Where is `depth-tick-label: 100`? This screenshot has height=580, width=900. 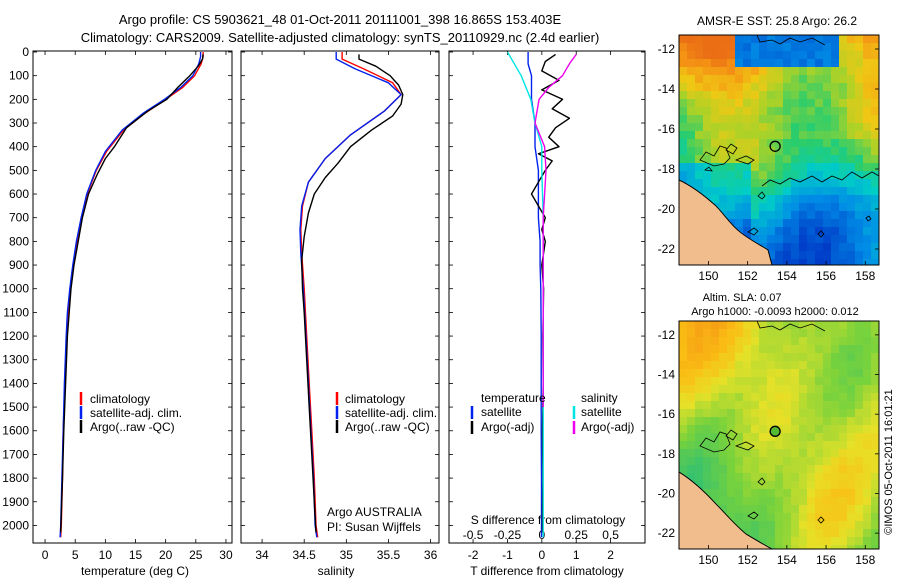
depth-tick-label: 100 is located at coordinates (19, 76).